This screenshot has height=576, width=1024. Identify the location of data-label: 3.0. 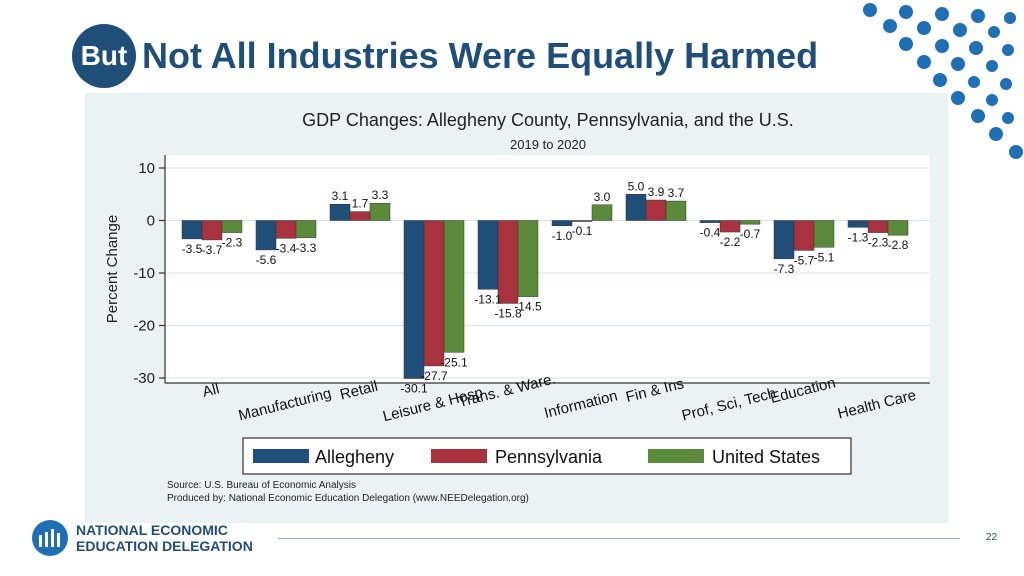
(602, 197).